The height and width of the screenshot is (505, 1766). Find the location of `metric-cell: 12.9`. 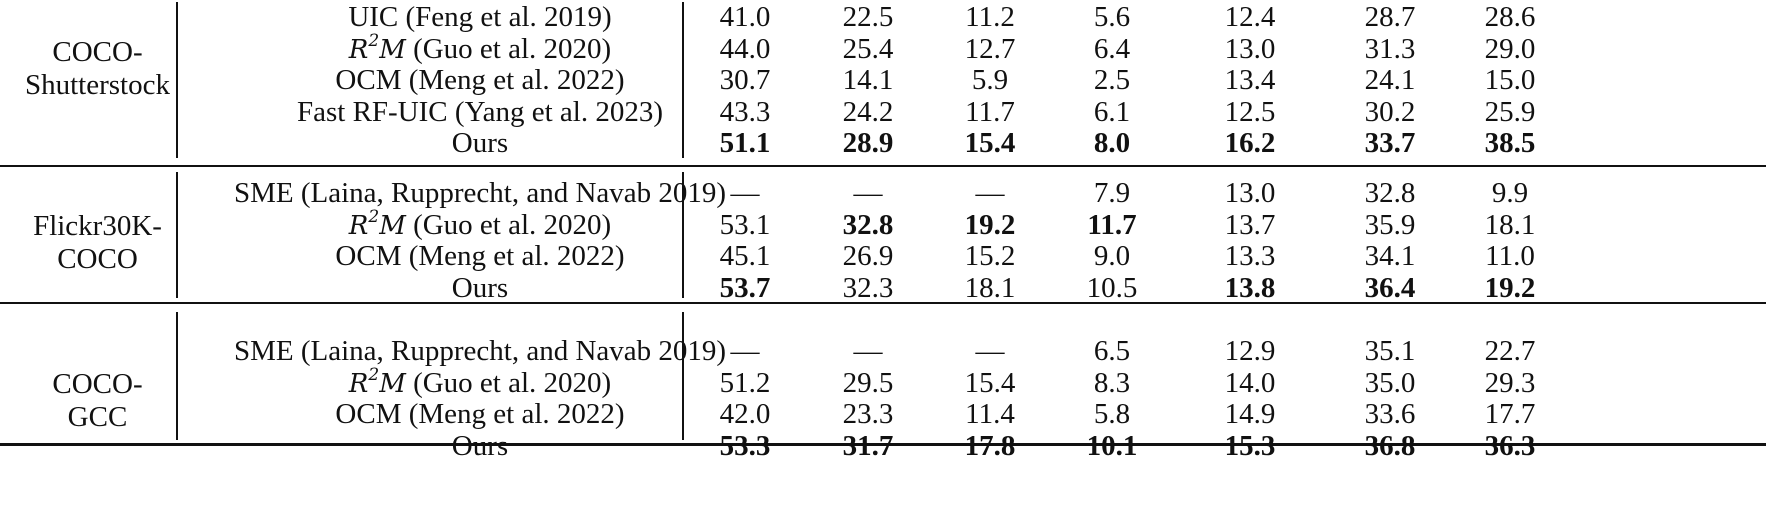

metric-cell: 12.9 is located at coordinates (1250, 351).